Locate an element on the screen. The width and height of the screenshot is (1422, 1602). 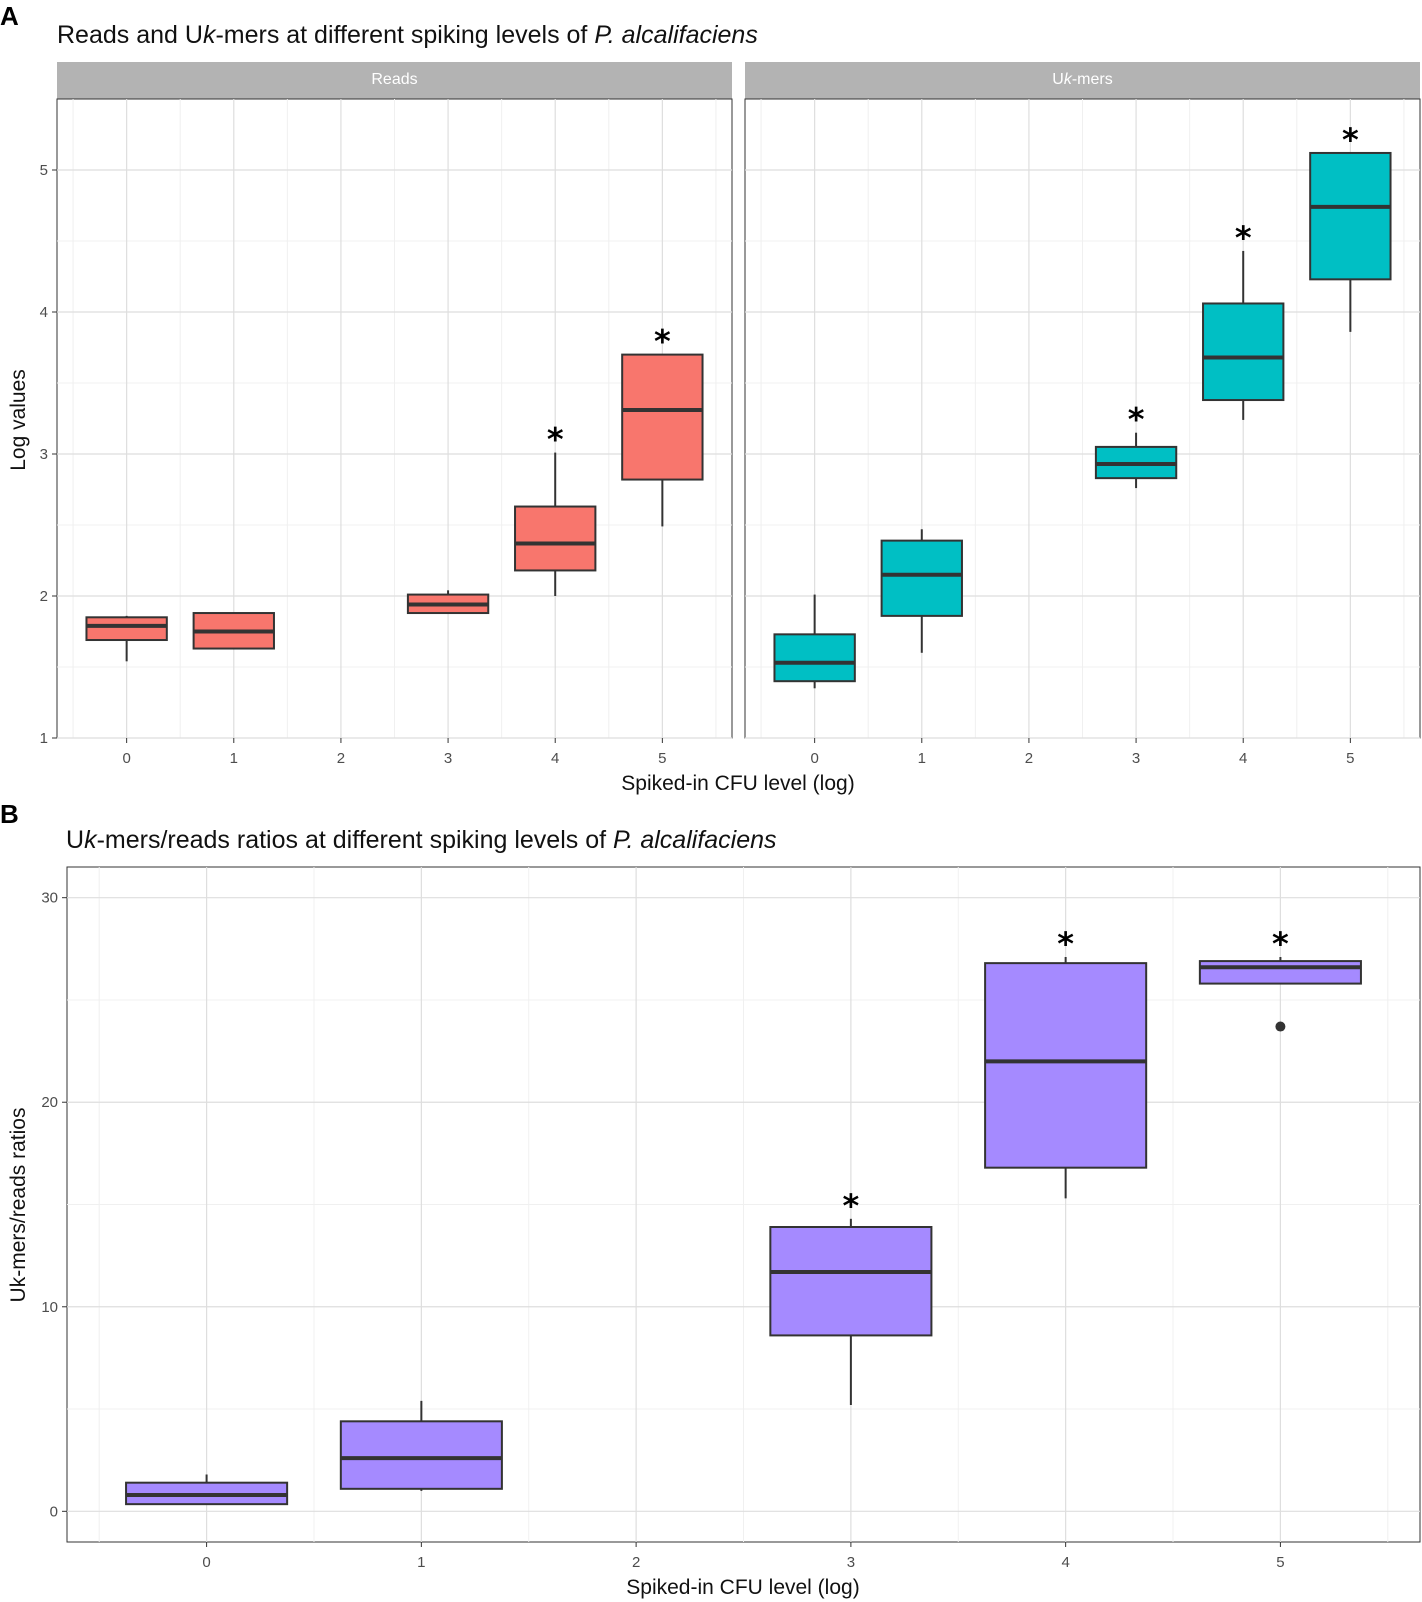
x-axis-label-a: Spiked-in CFU level (log) is located at coordinates (737, 783).